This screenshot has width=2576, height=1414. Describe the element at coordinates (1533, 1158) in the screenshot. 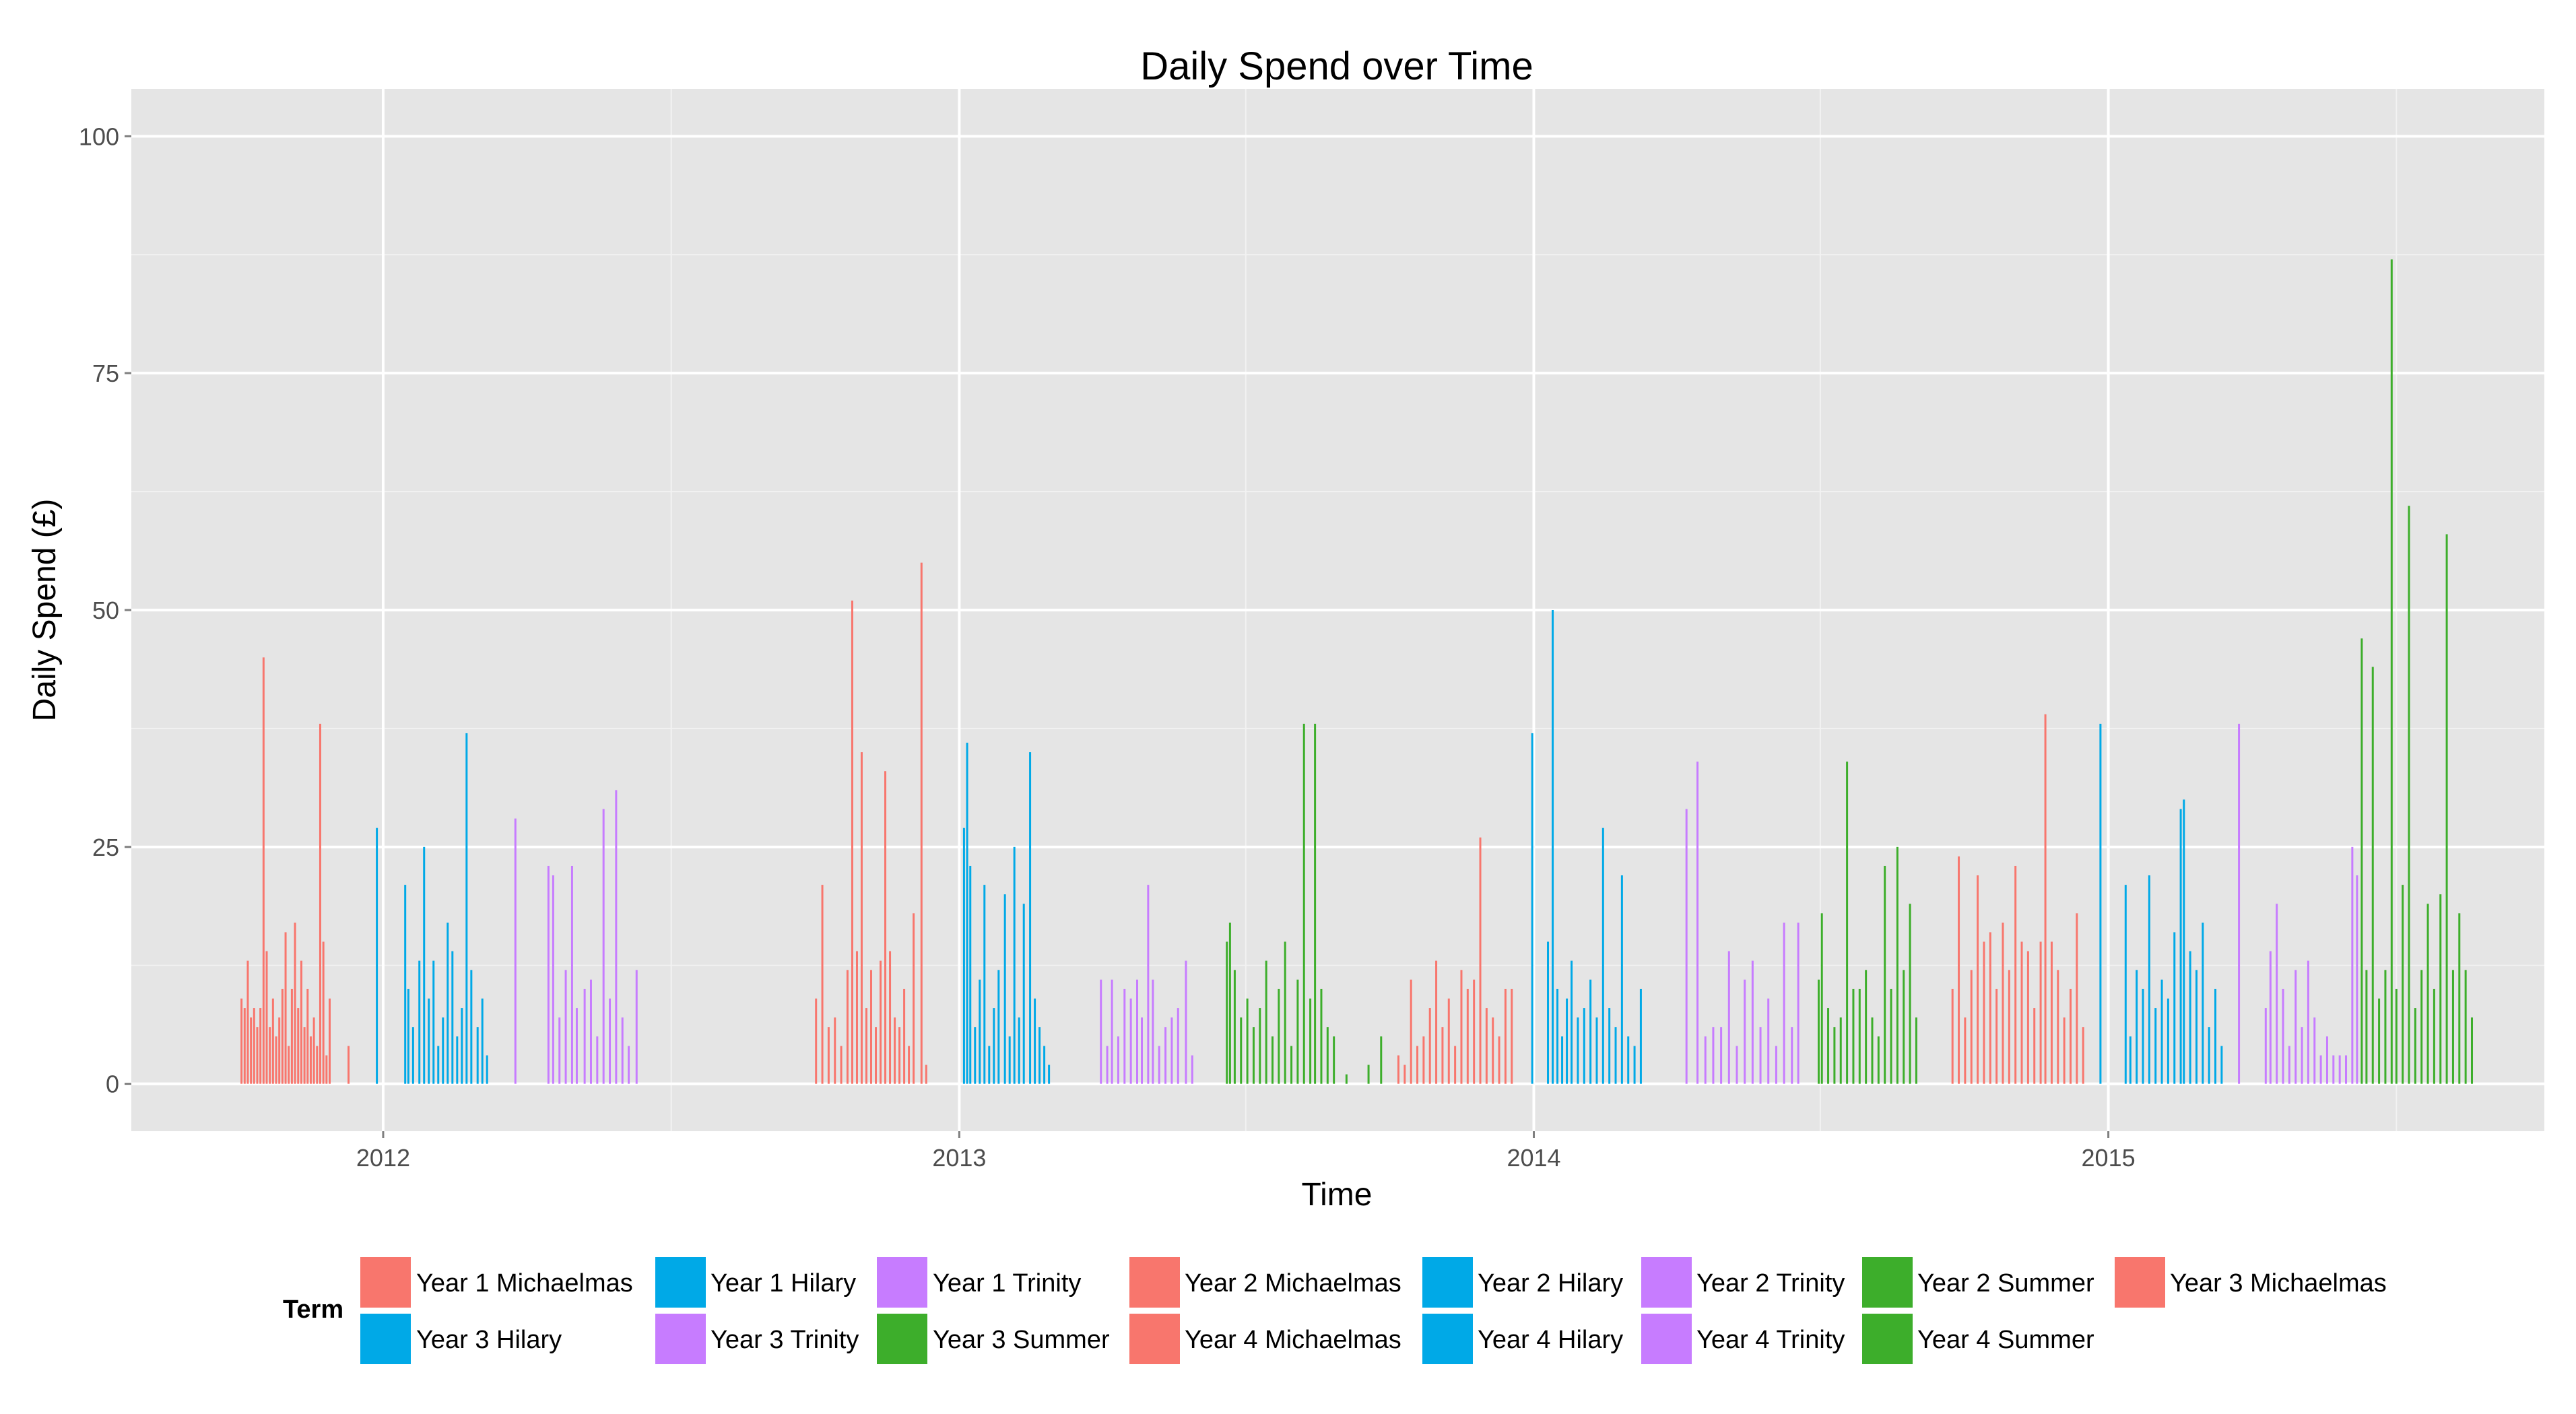

I see `x-tick-label: 2014` at that location.